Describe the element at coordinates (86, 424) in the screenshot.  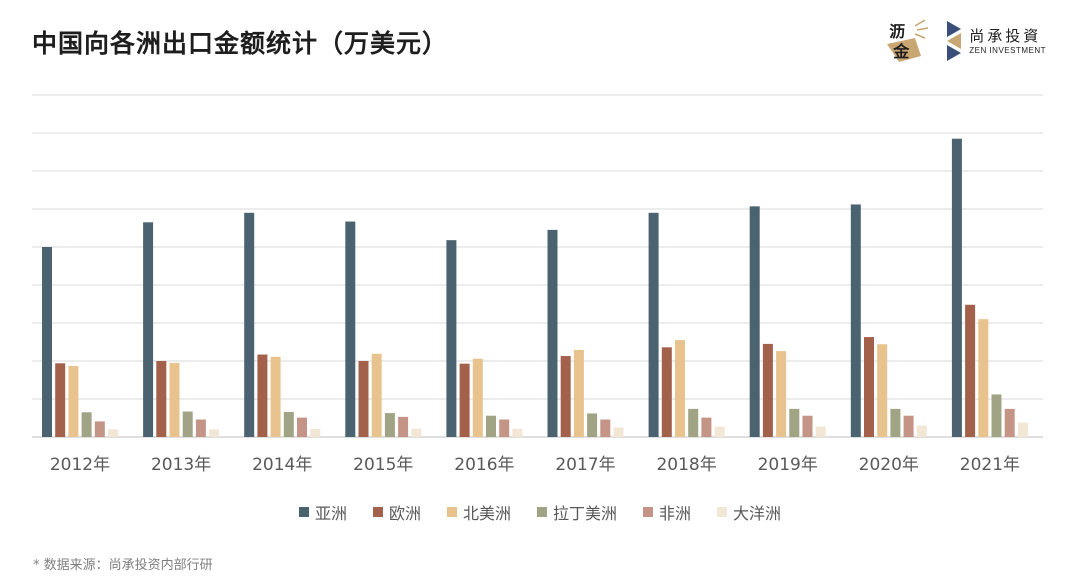
I see `bar-拉丁美洲-2012年` at that location.